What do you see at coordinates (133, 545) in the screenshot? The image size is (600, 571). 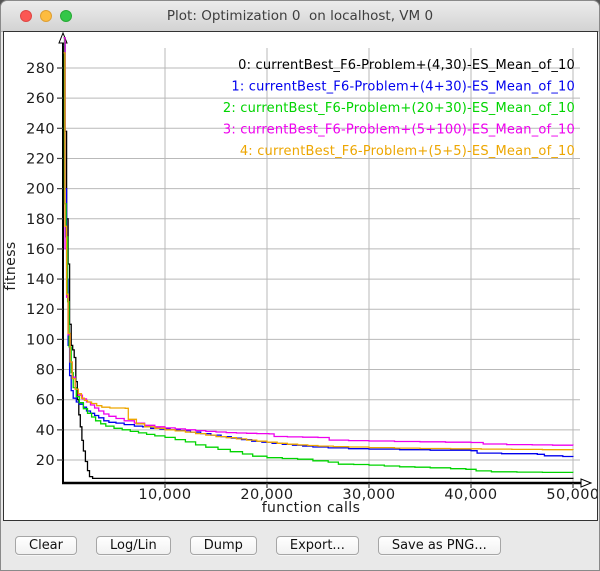 I see `log-lin-button: Log/Lin` at bounding box center [133, 545].